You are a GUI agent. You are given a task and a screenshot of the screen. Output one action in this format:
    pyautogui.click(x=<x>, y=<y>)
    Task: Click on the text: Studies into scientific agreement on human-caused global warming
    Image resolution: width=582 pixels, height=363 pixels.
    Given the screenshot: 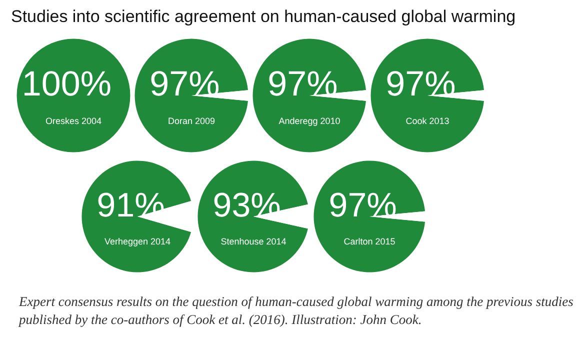 What is the action you would take?
    pyautogui.click(x=263, y=17)
    